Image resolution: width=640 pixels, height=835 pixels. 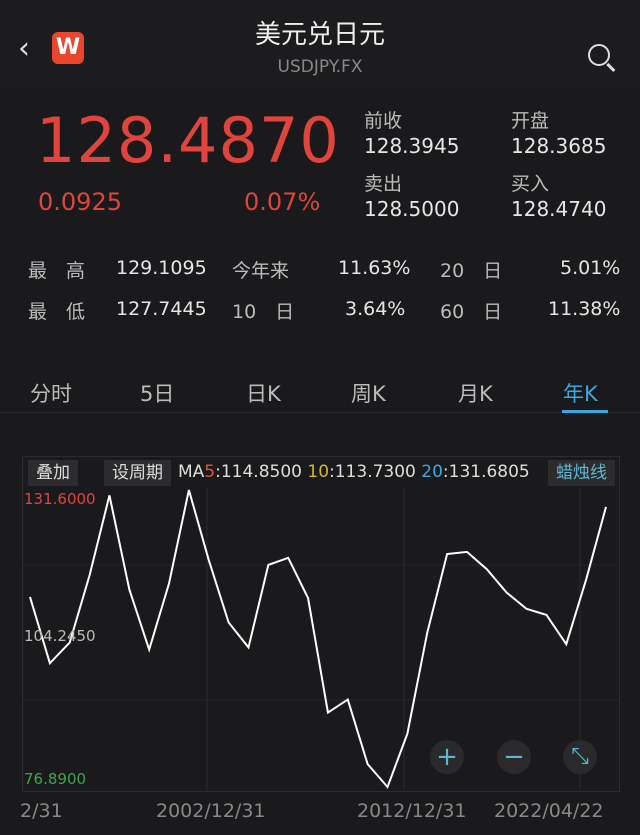 I want to click on price-change-pct: 0.07%, so click(x=282, y=202).